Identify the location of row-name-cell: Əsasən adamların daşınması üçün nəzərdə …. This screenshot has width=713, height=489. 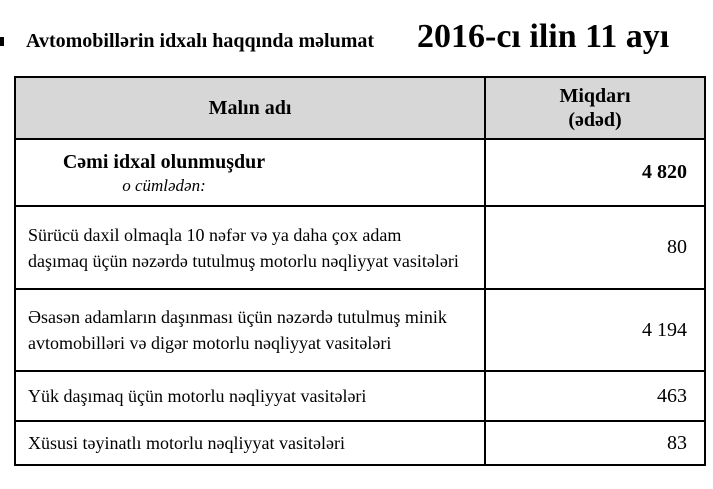
(250, 330).